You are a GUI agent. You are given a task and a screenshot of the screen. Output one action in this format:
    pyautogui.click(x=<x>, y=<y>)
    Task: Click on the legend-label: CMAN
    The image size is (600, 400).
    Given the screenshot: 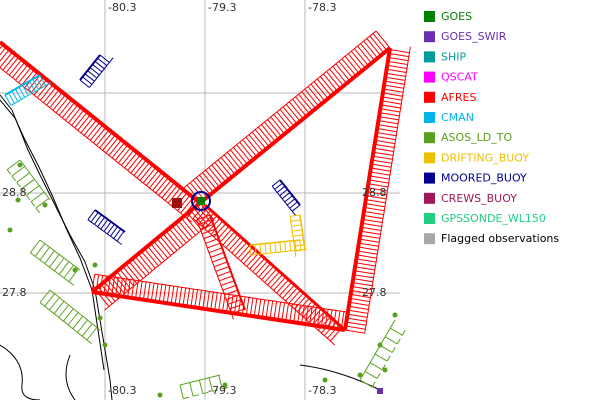 What is the action you would take?
    pyautogui.click(x=457, y=117)
    